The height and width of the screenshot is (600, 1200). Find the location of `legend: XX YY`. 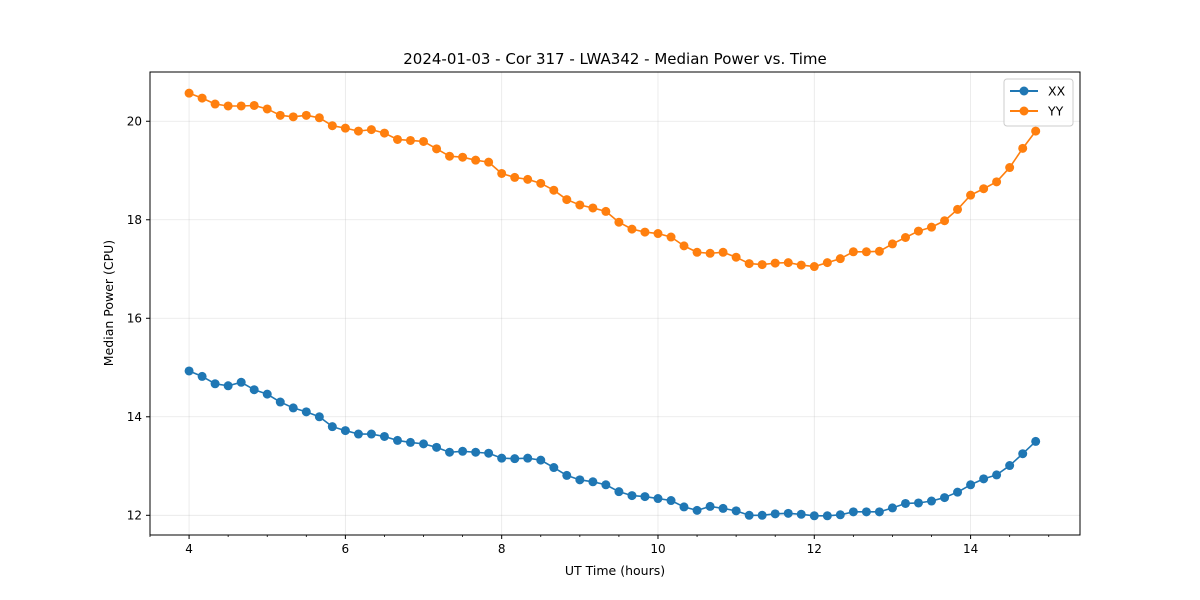

legend: XX YY is located at coordinates (1038, 102).